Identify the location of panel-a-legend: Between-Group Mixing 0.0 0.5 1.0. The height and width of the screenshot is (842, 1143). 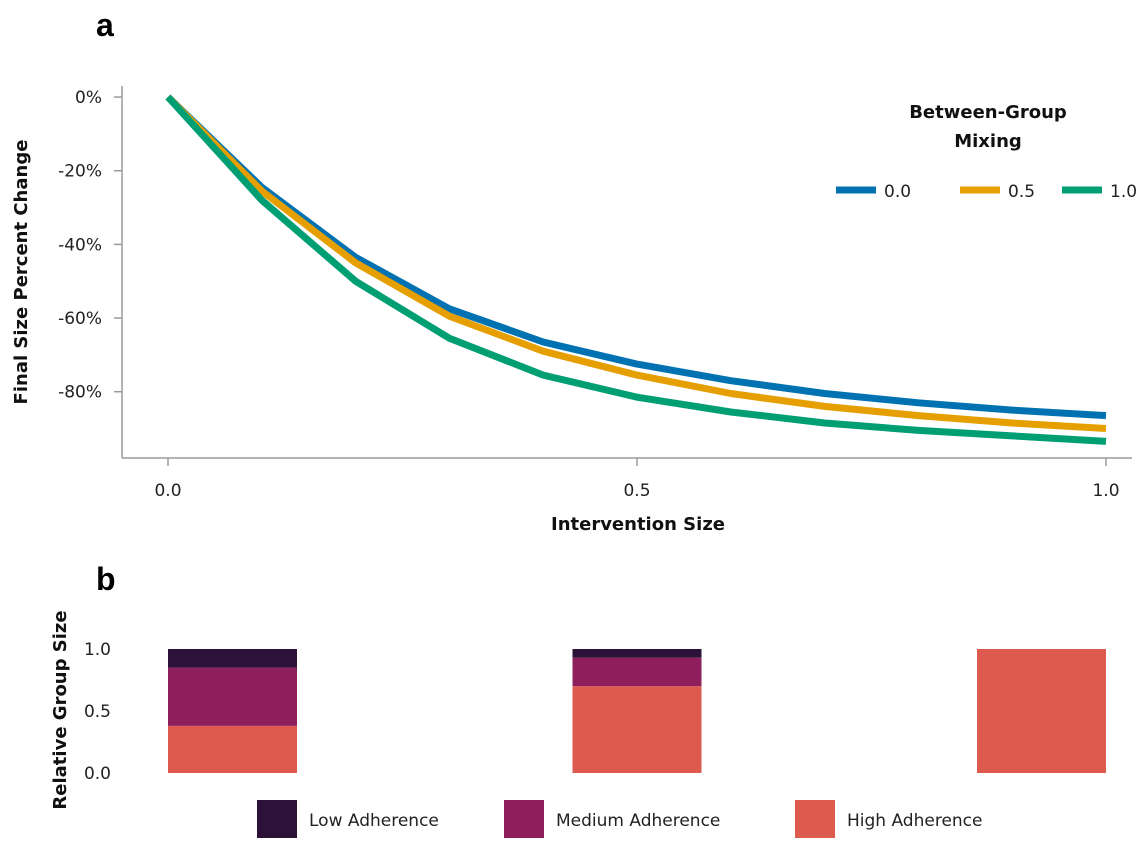
(986, 152).